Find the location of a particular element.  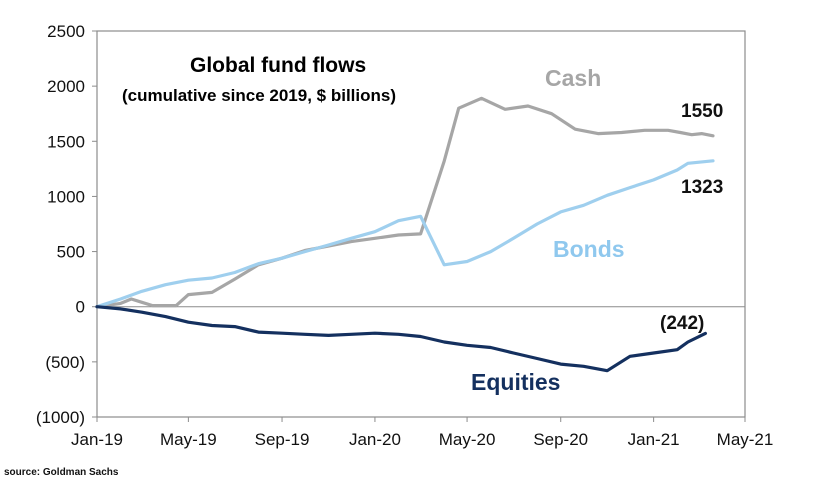

x-tick-label: Jan-19 is located at coordinates (97, 439).